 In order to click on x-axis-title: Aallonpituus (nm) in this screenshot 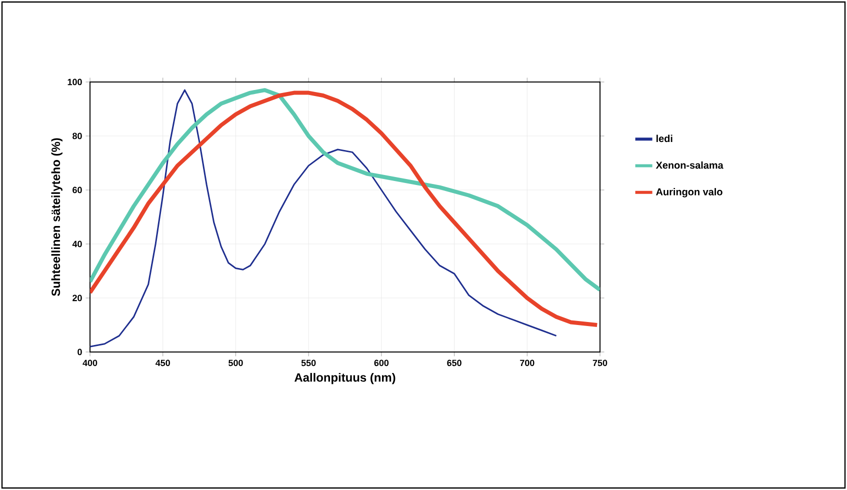, I will do `click(345, 378)`.